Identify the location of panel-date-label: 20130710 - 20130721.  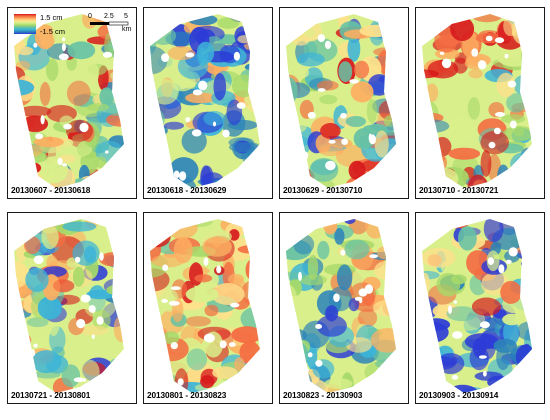
(459, 190).